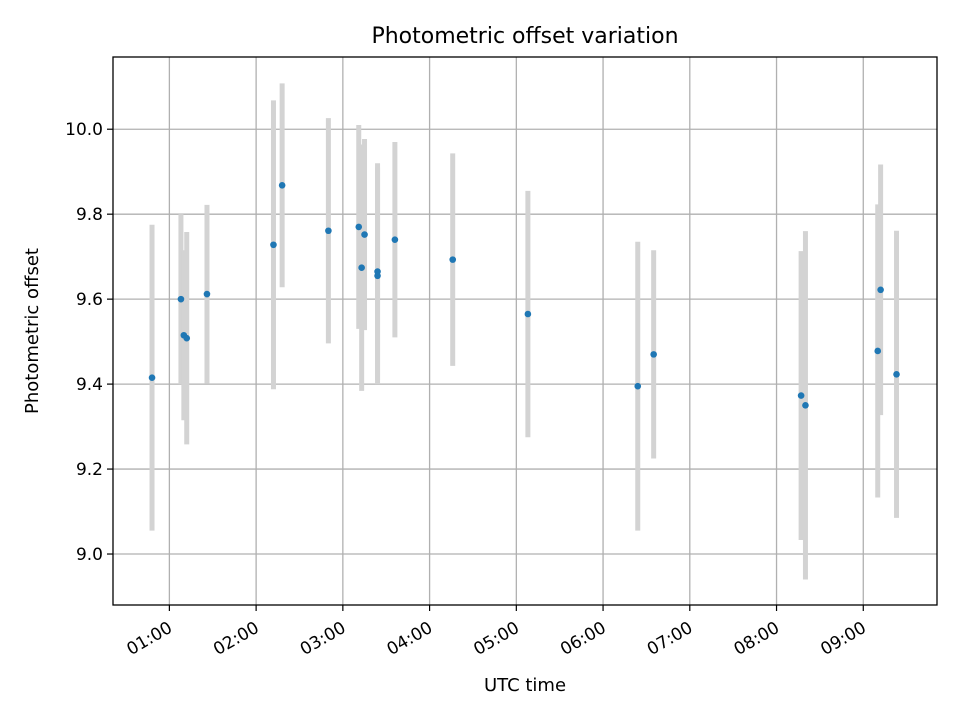 This screenshot has height=720, width=960. Describe the element at coordinates (89, 215) in the screenshot. I see `y-tick-label: 9.8` at that location.